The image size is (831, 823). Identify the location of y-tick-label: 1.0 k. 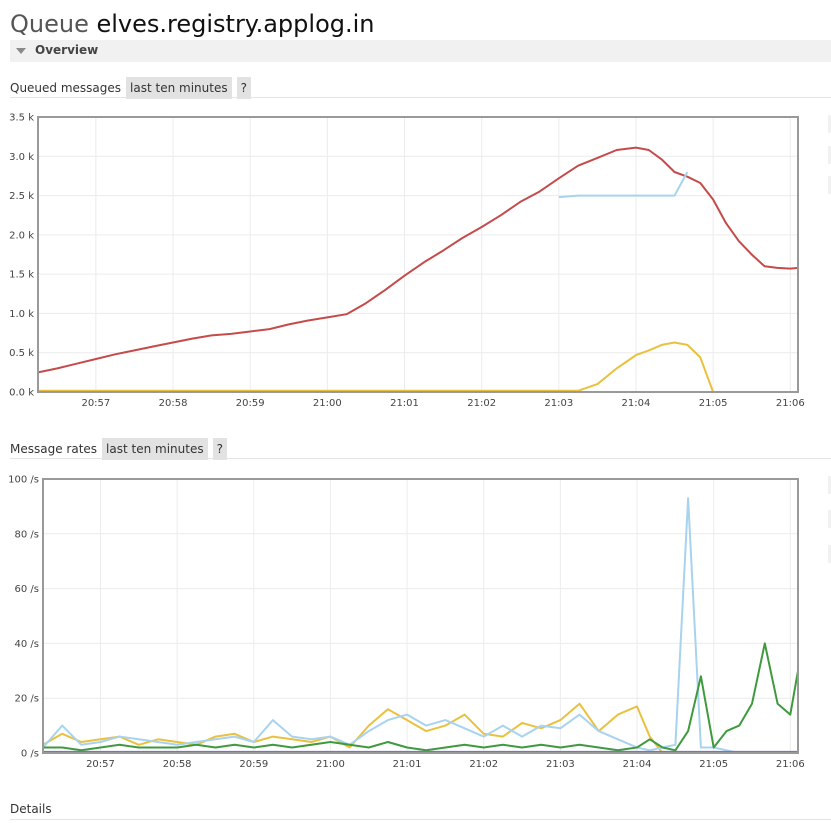
(21, 314).